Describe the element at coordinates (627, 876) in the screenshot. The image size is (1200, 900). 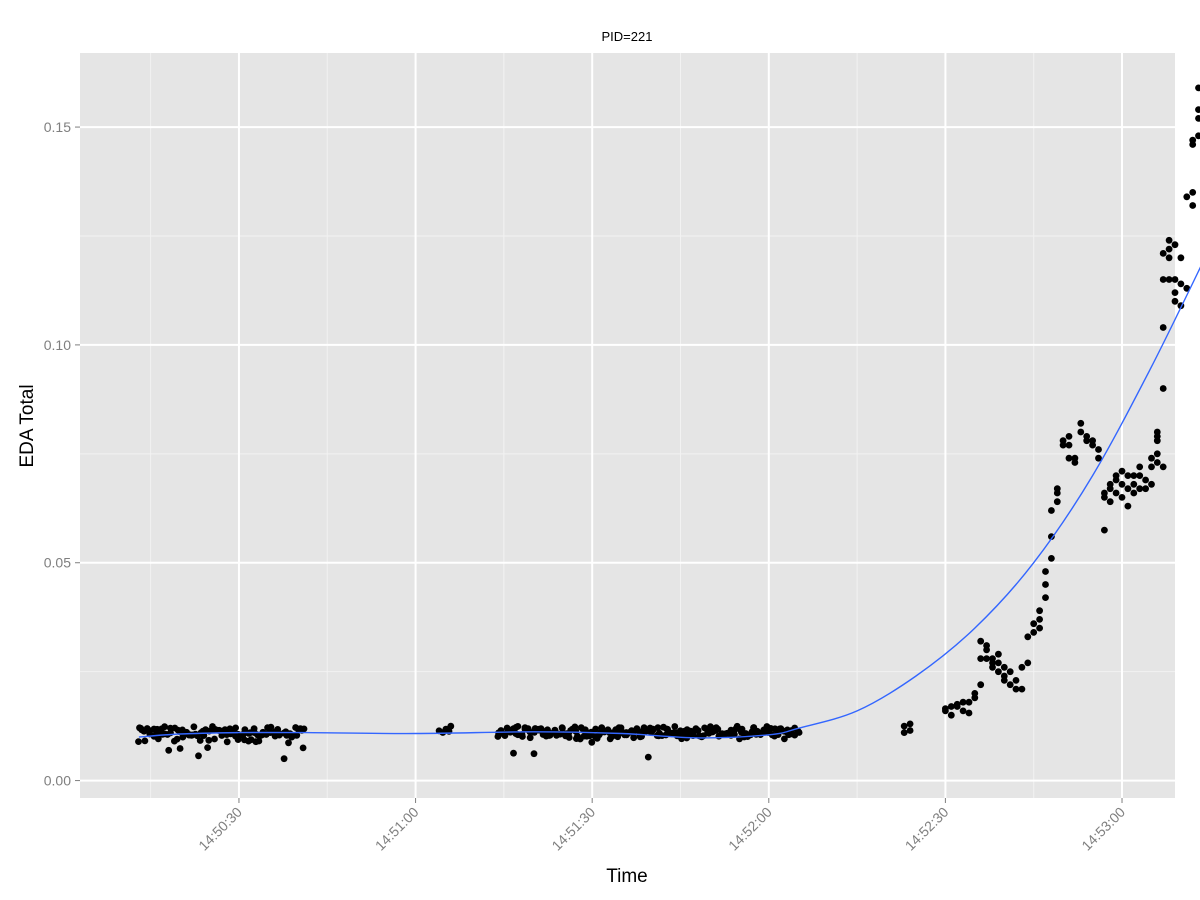
I see `x-axis-title: Time` at that location.